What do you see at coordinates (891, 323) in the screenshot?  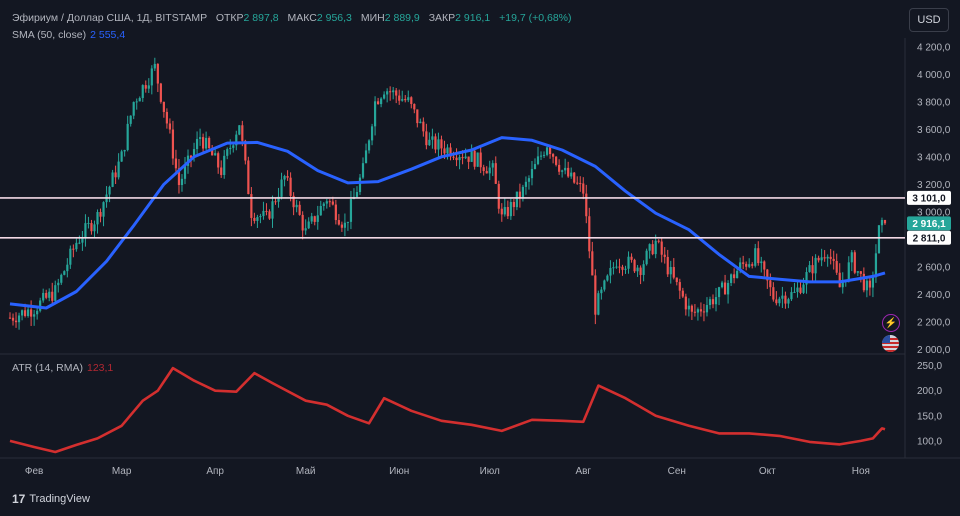 I see `lightning-icon: ⚡` at bounding box center [891, 323].